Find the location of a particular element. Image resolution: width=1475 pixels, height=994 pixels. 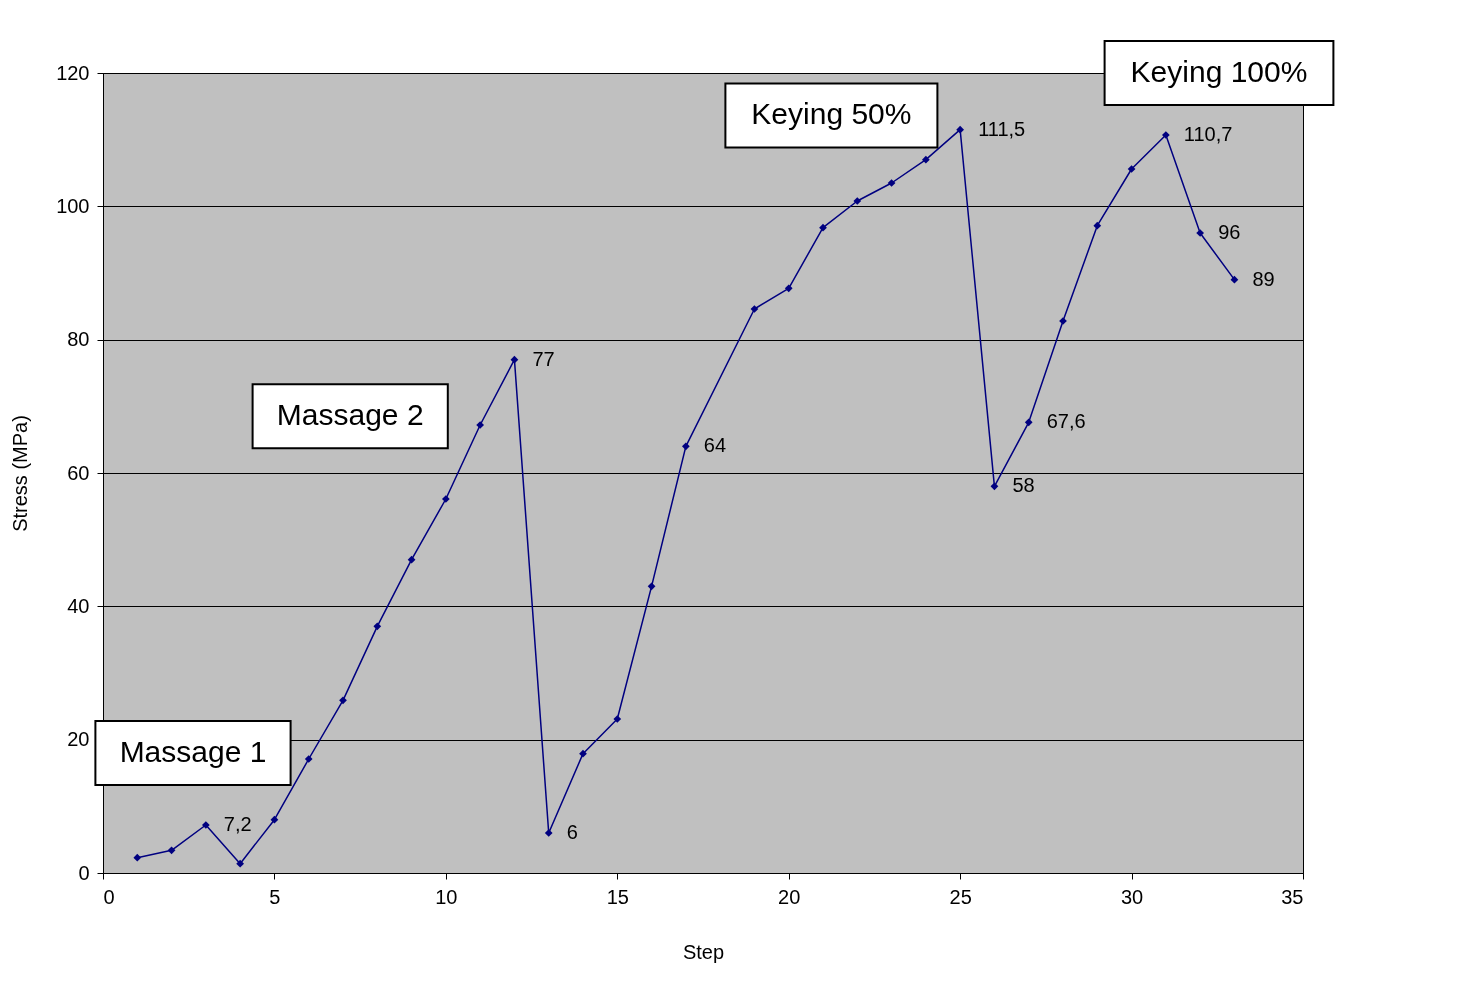

data-label: 58 is located at coordinates (1023, 485).